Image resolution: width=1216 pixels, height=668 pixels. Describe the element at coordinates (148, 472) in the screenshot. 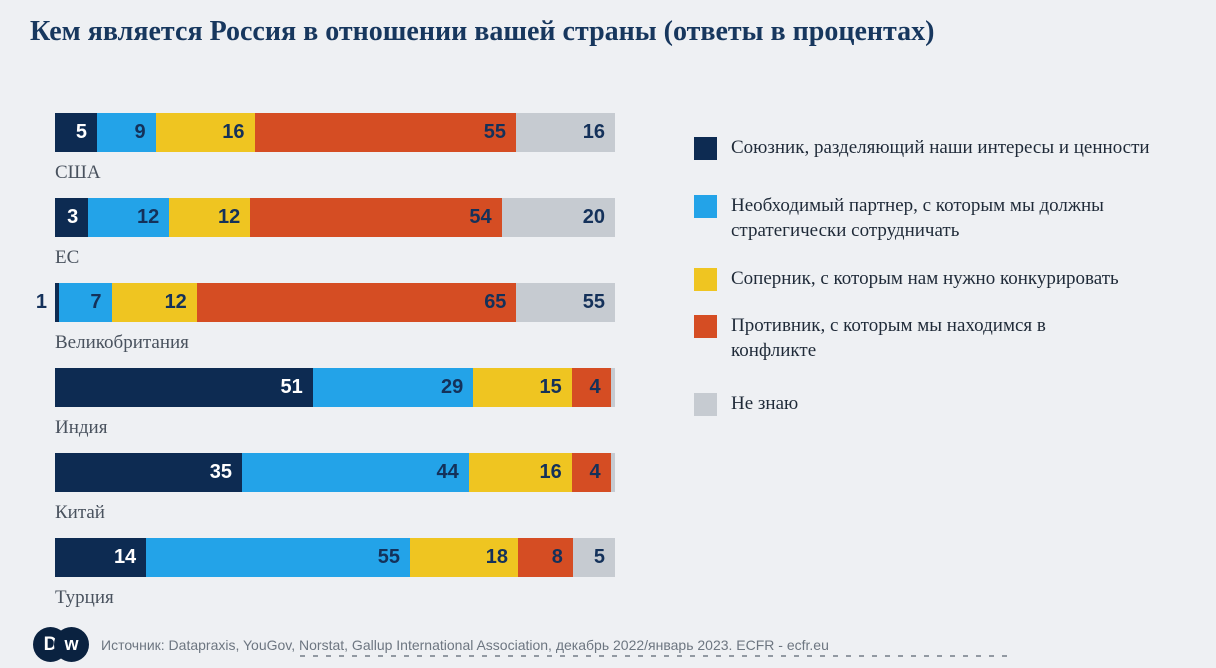

I see `bar-segment-ally: 35` at that location.